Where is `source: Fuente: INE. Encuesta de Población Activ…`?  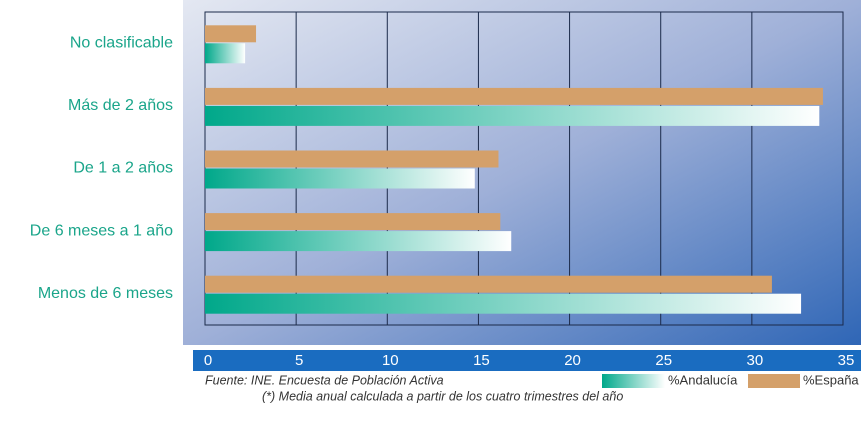
source: Fuente: INE. Encuesta de Población Activ… is located at coordinates (324, 380).